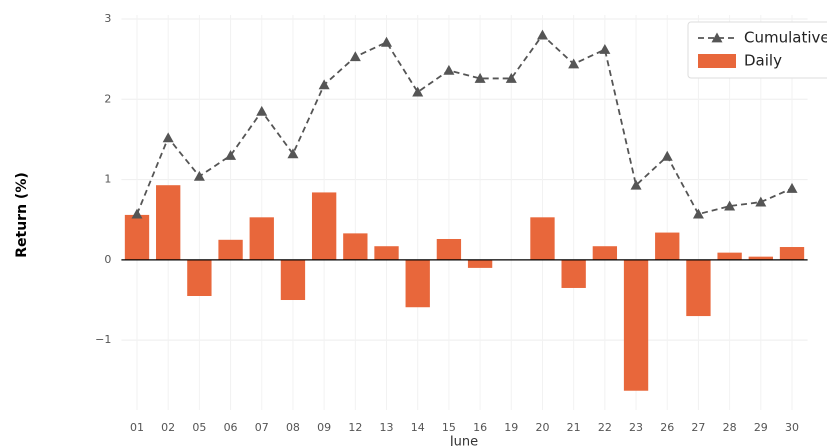 This screenshot has height=446, width=827. I want to click on x-tick-label: 13, so click(387, 427).